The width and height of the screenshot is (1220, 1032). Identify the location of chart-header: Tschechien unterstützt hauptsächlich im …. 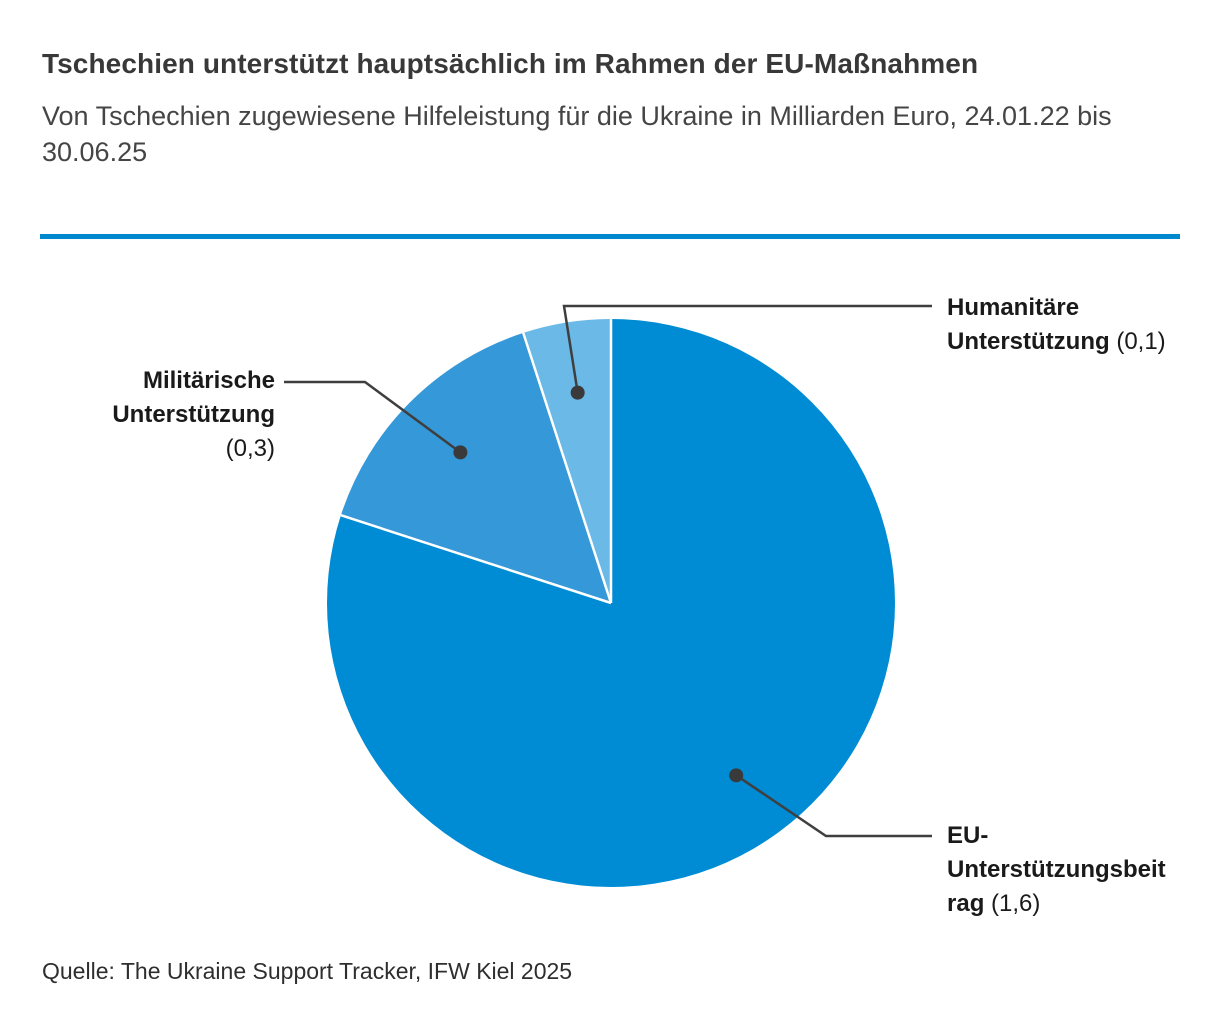
(577, 107).